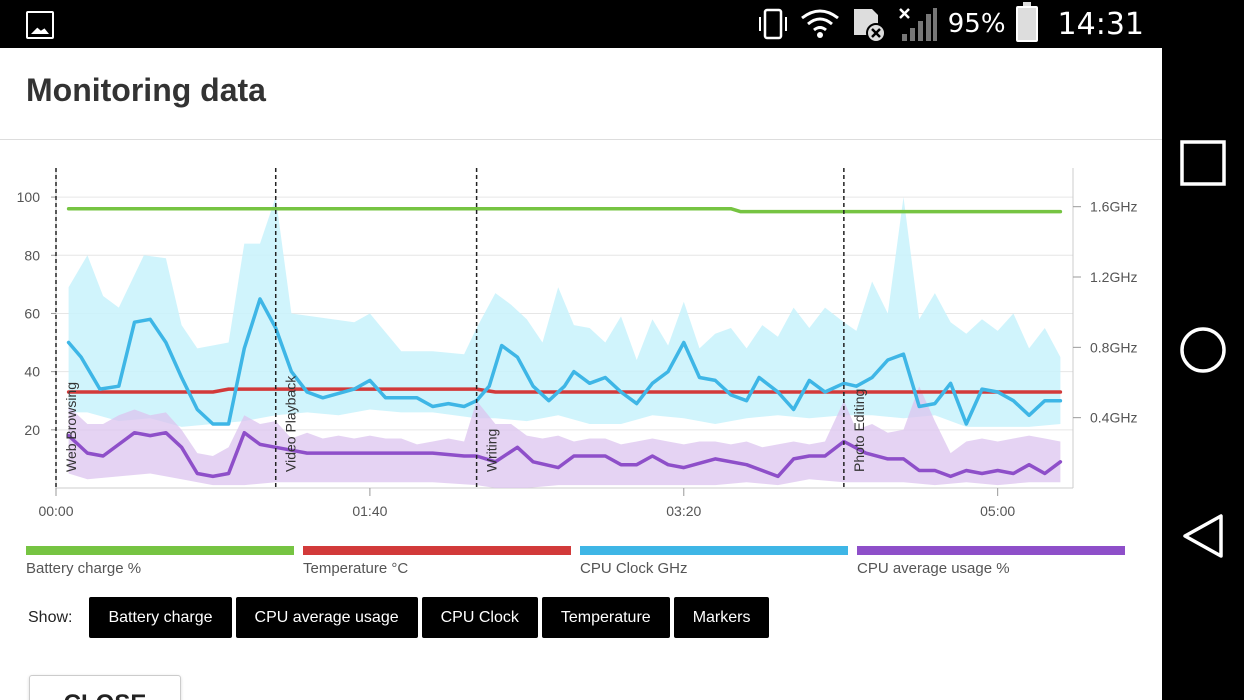  I want to click on legend-swatch-battery, so click(160, 550).